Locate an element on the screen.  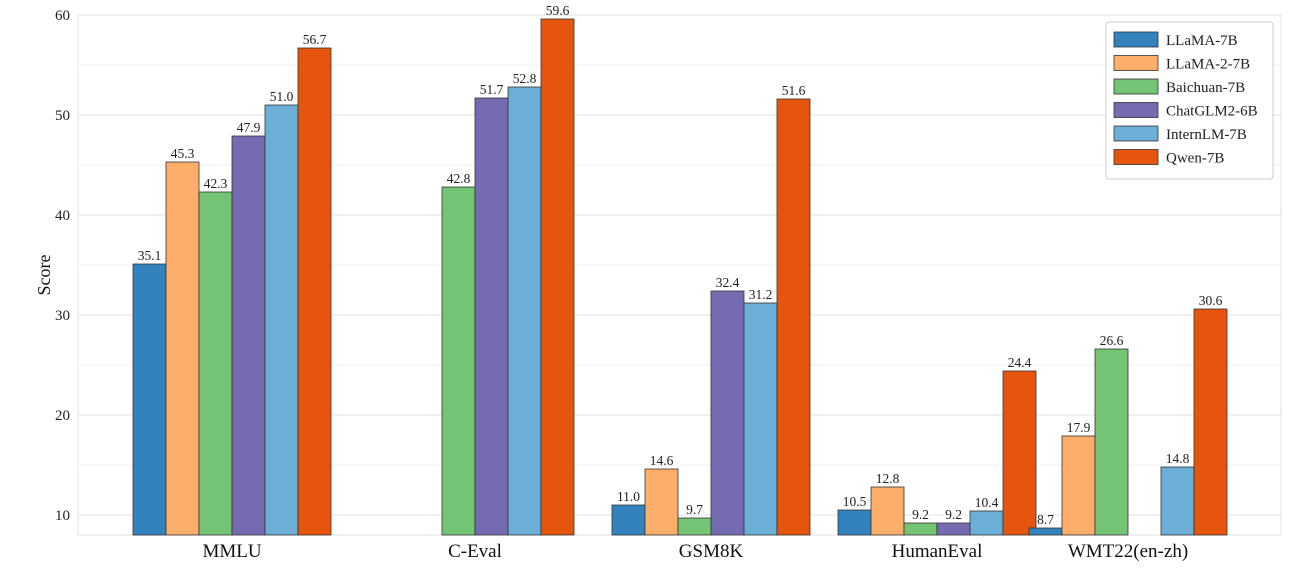
x-tick-label: C-Eval is located at coordinates (475, 551).